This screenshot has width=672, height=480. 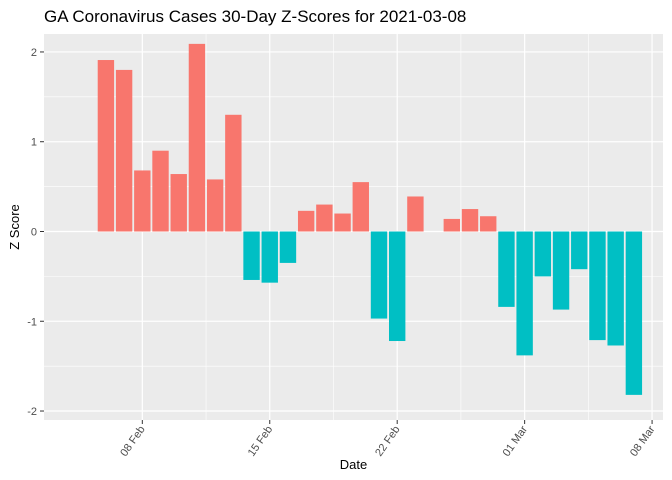 What do you see at coordinates (34, 53) in the screenshot?
I see `y-tick-label: 2` at bounding box center [34, 53].